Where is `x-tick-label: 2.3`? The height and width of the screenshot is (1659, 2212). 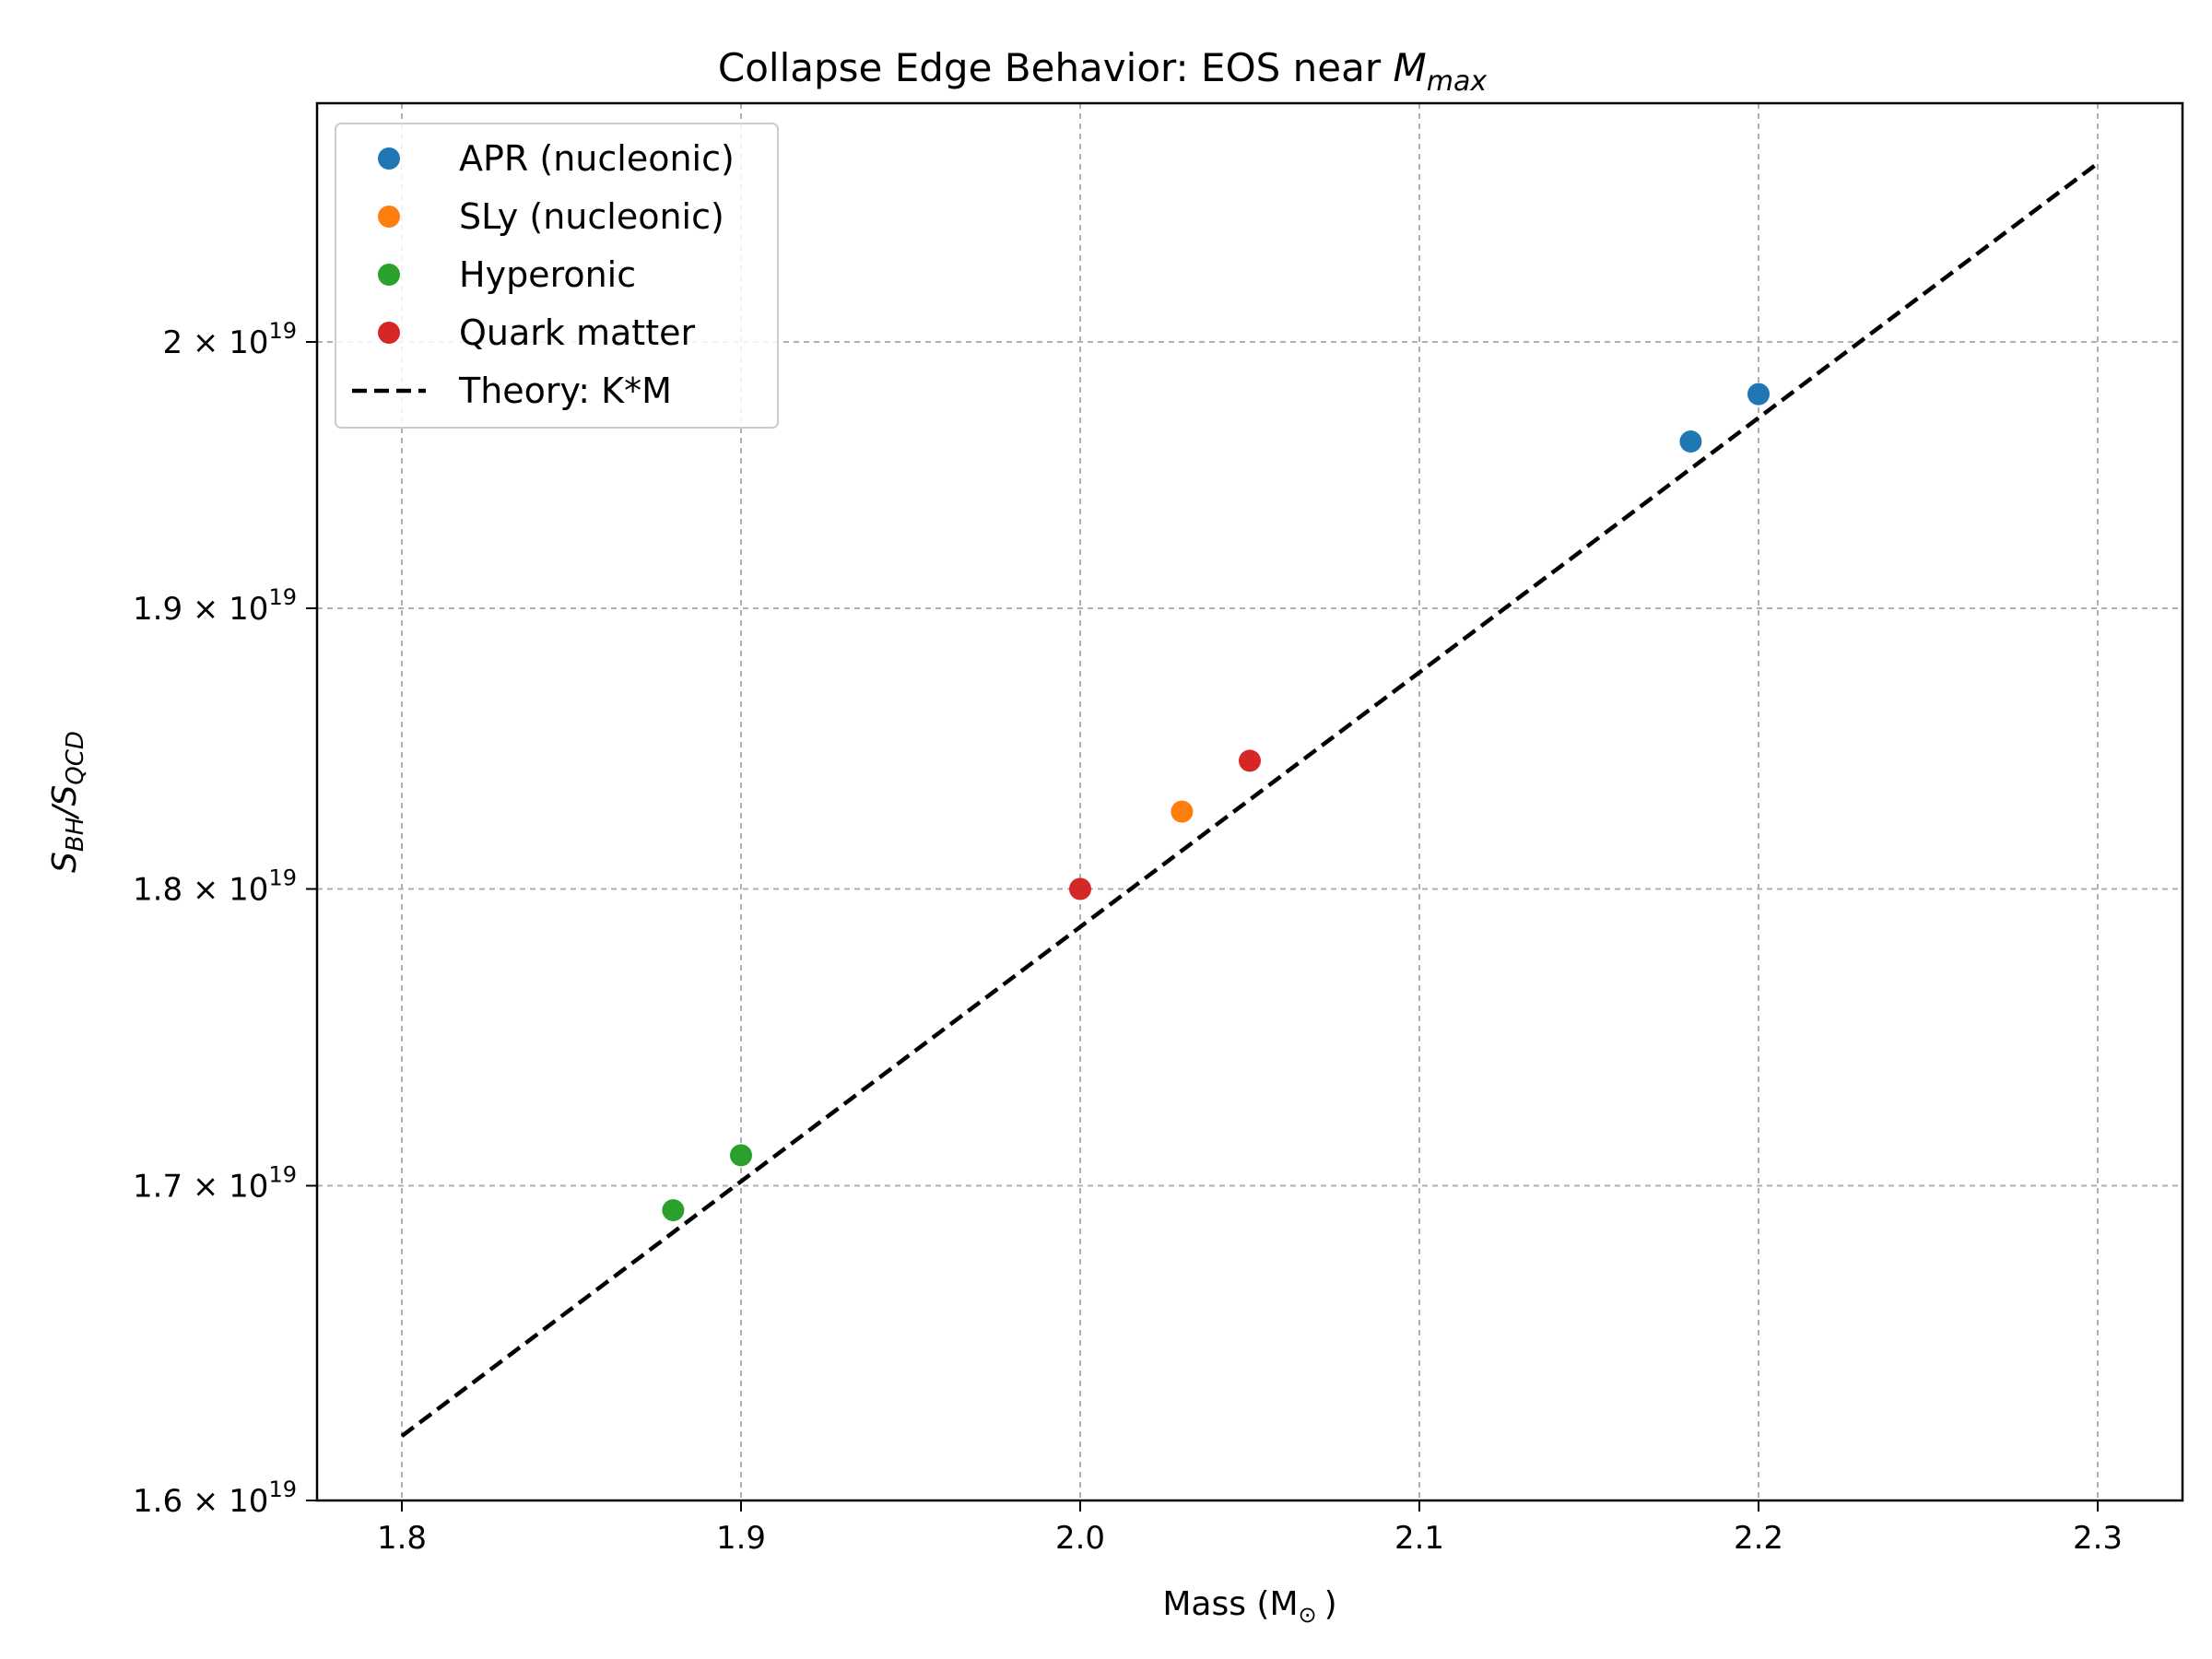 x-tick-label: 2.3 is located at coordinates (2098, 1538).